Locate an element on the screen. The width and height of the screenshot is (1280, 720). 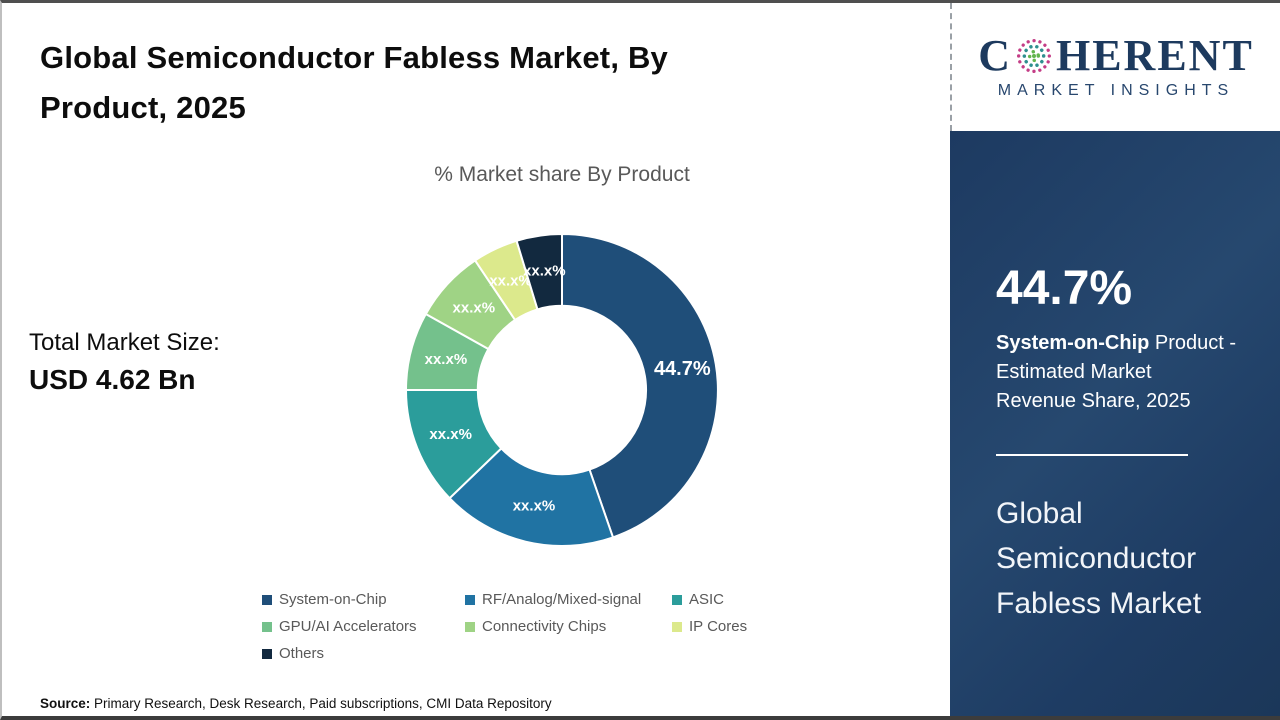
donut-chart-container: 44.7% xx.x% xx.x% xx.x% xx.x% xx.x% xx.x% is located at coordinates (561, 389).